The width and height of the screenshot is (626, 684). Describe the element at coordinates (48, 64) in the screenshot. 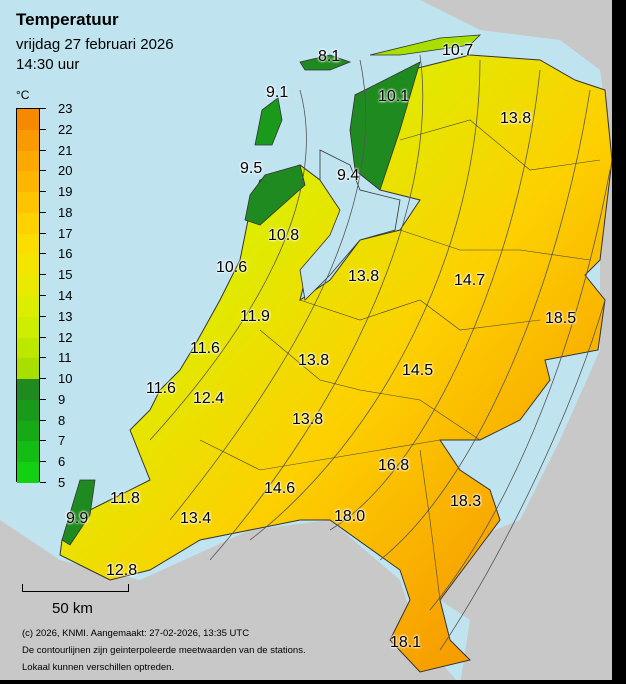

I see `map-time: 14:30 uur` at that location.